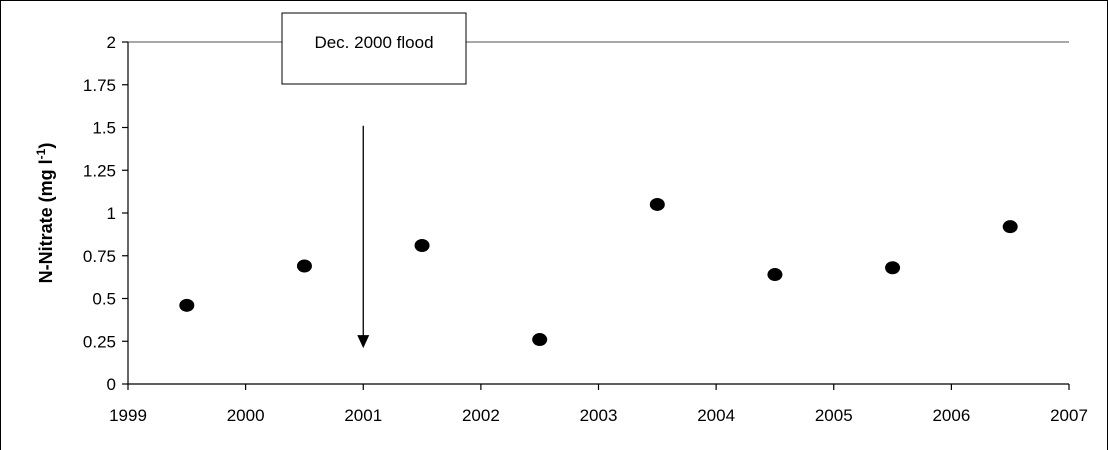 Image resolution: width=1108 pixels, height=450 pixels. What do you see at coordinates (46, 146) in the screenshot?
I see `y-axis-label-close: )` at bounding box center [46, 146].